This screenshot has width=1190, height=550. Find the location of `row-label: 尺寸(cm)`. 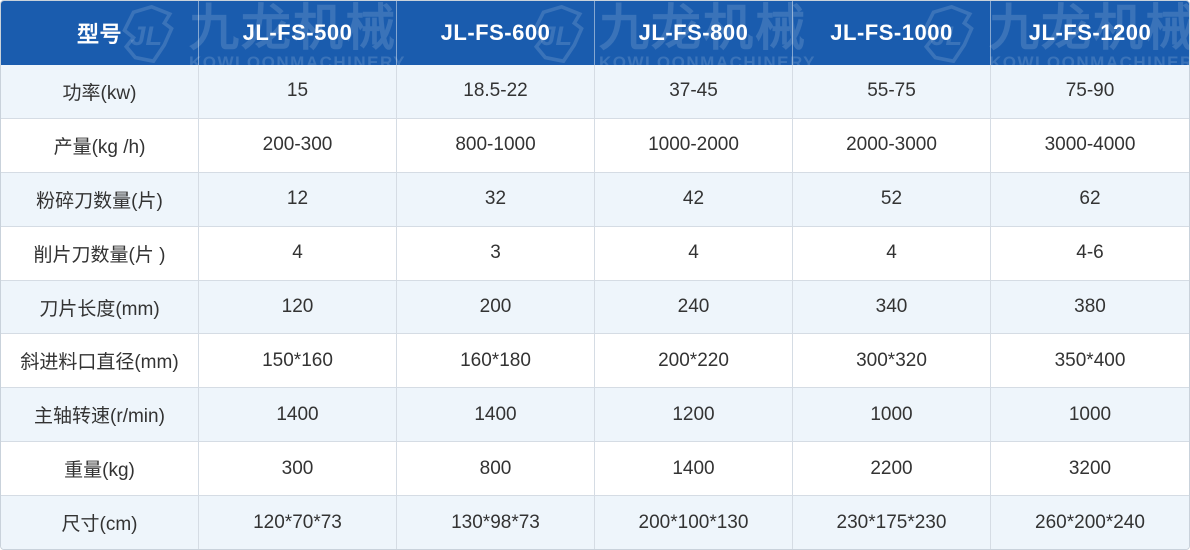

row-label: 尺寸(cm) is located at coordinates (100, 522).